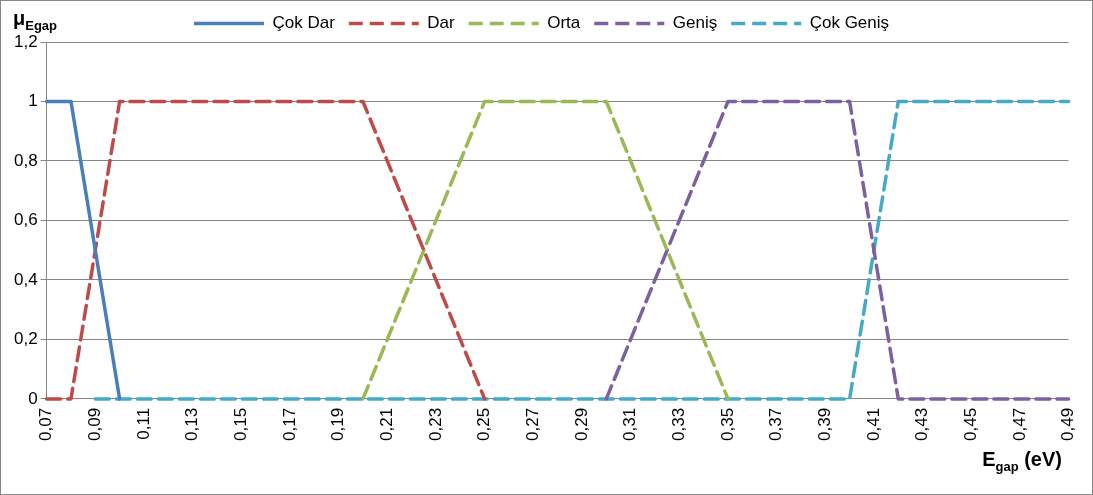 This screenshot has width=1093, height=495. What do you see at coordinates (484, 424) in the screenshot?
I see `x-tick-label: 0,25` at bounding box center [484, 424].